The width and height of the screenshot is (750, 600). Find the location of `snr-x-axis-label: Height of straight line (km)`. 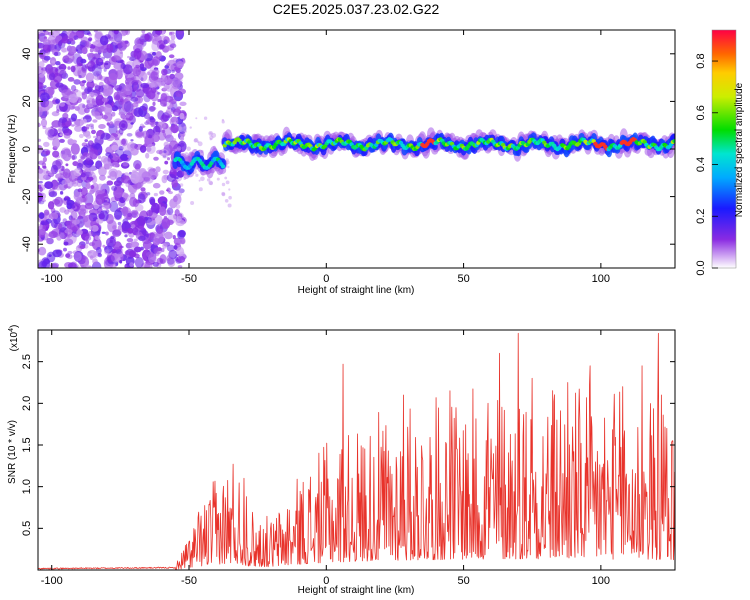

snr-x-axis-label: Height of straight line (km) is located at coordinates (356, 590).